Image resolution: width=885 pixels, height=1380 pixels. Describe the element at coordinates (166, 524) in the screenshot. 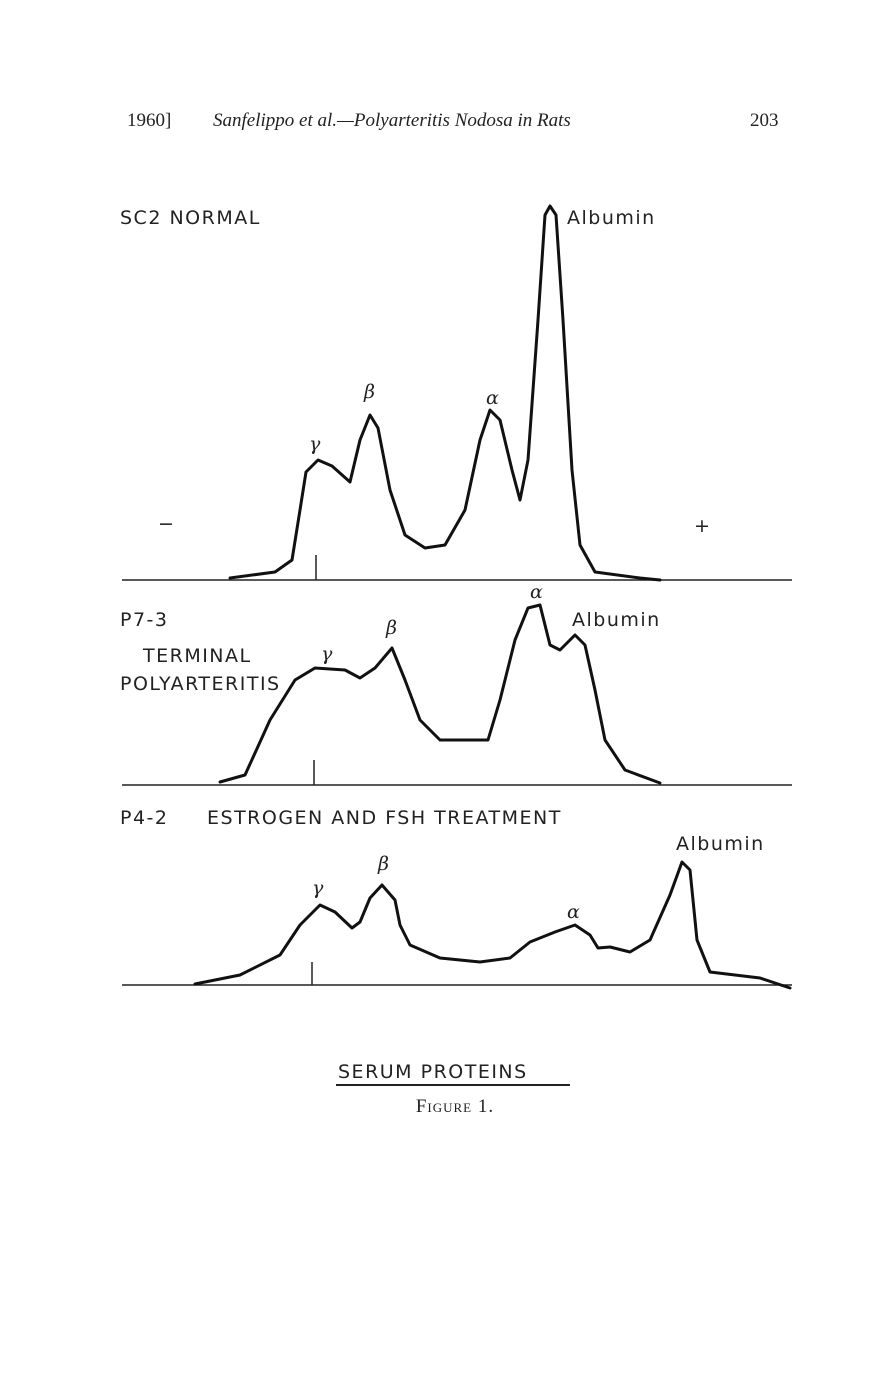

I see `pole-label: −` at that location.